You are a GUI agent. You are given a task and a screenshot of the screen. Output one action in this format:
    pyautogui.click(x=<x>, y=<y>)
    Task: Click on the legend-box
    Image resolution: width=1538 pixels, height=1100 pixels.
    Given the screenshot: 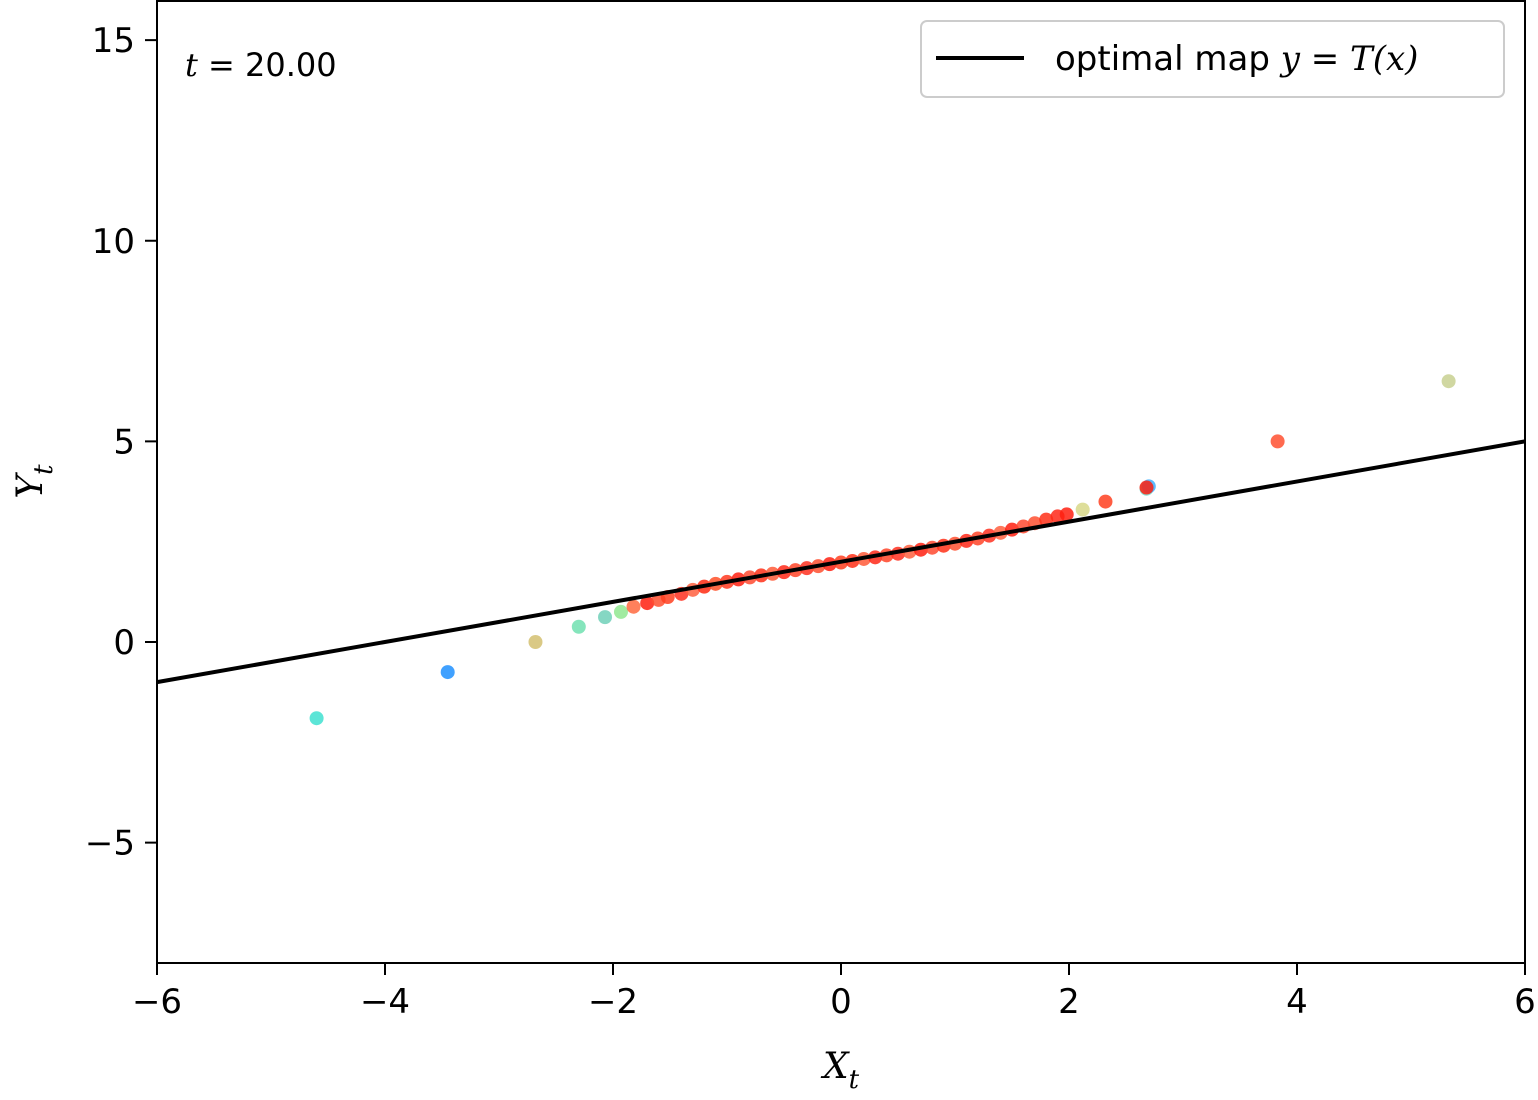 What is the action you would take?
    pyautogui.click(x=1212, y=59)
    